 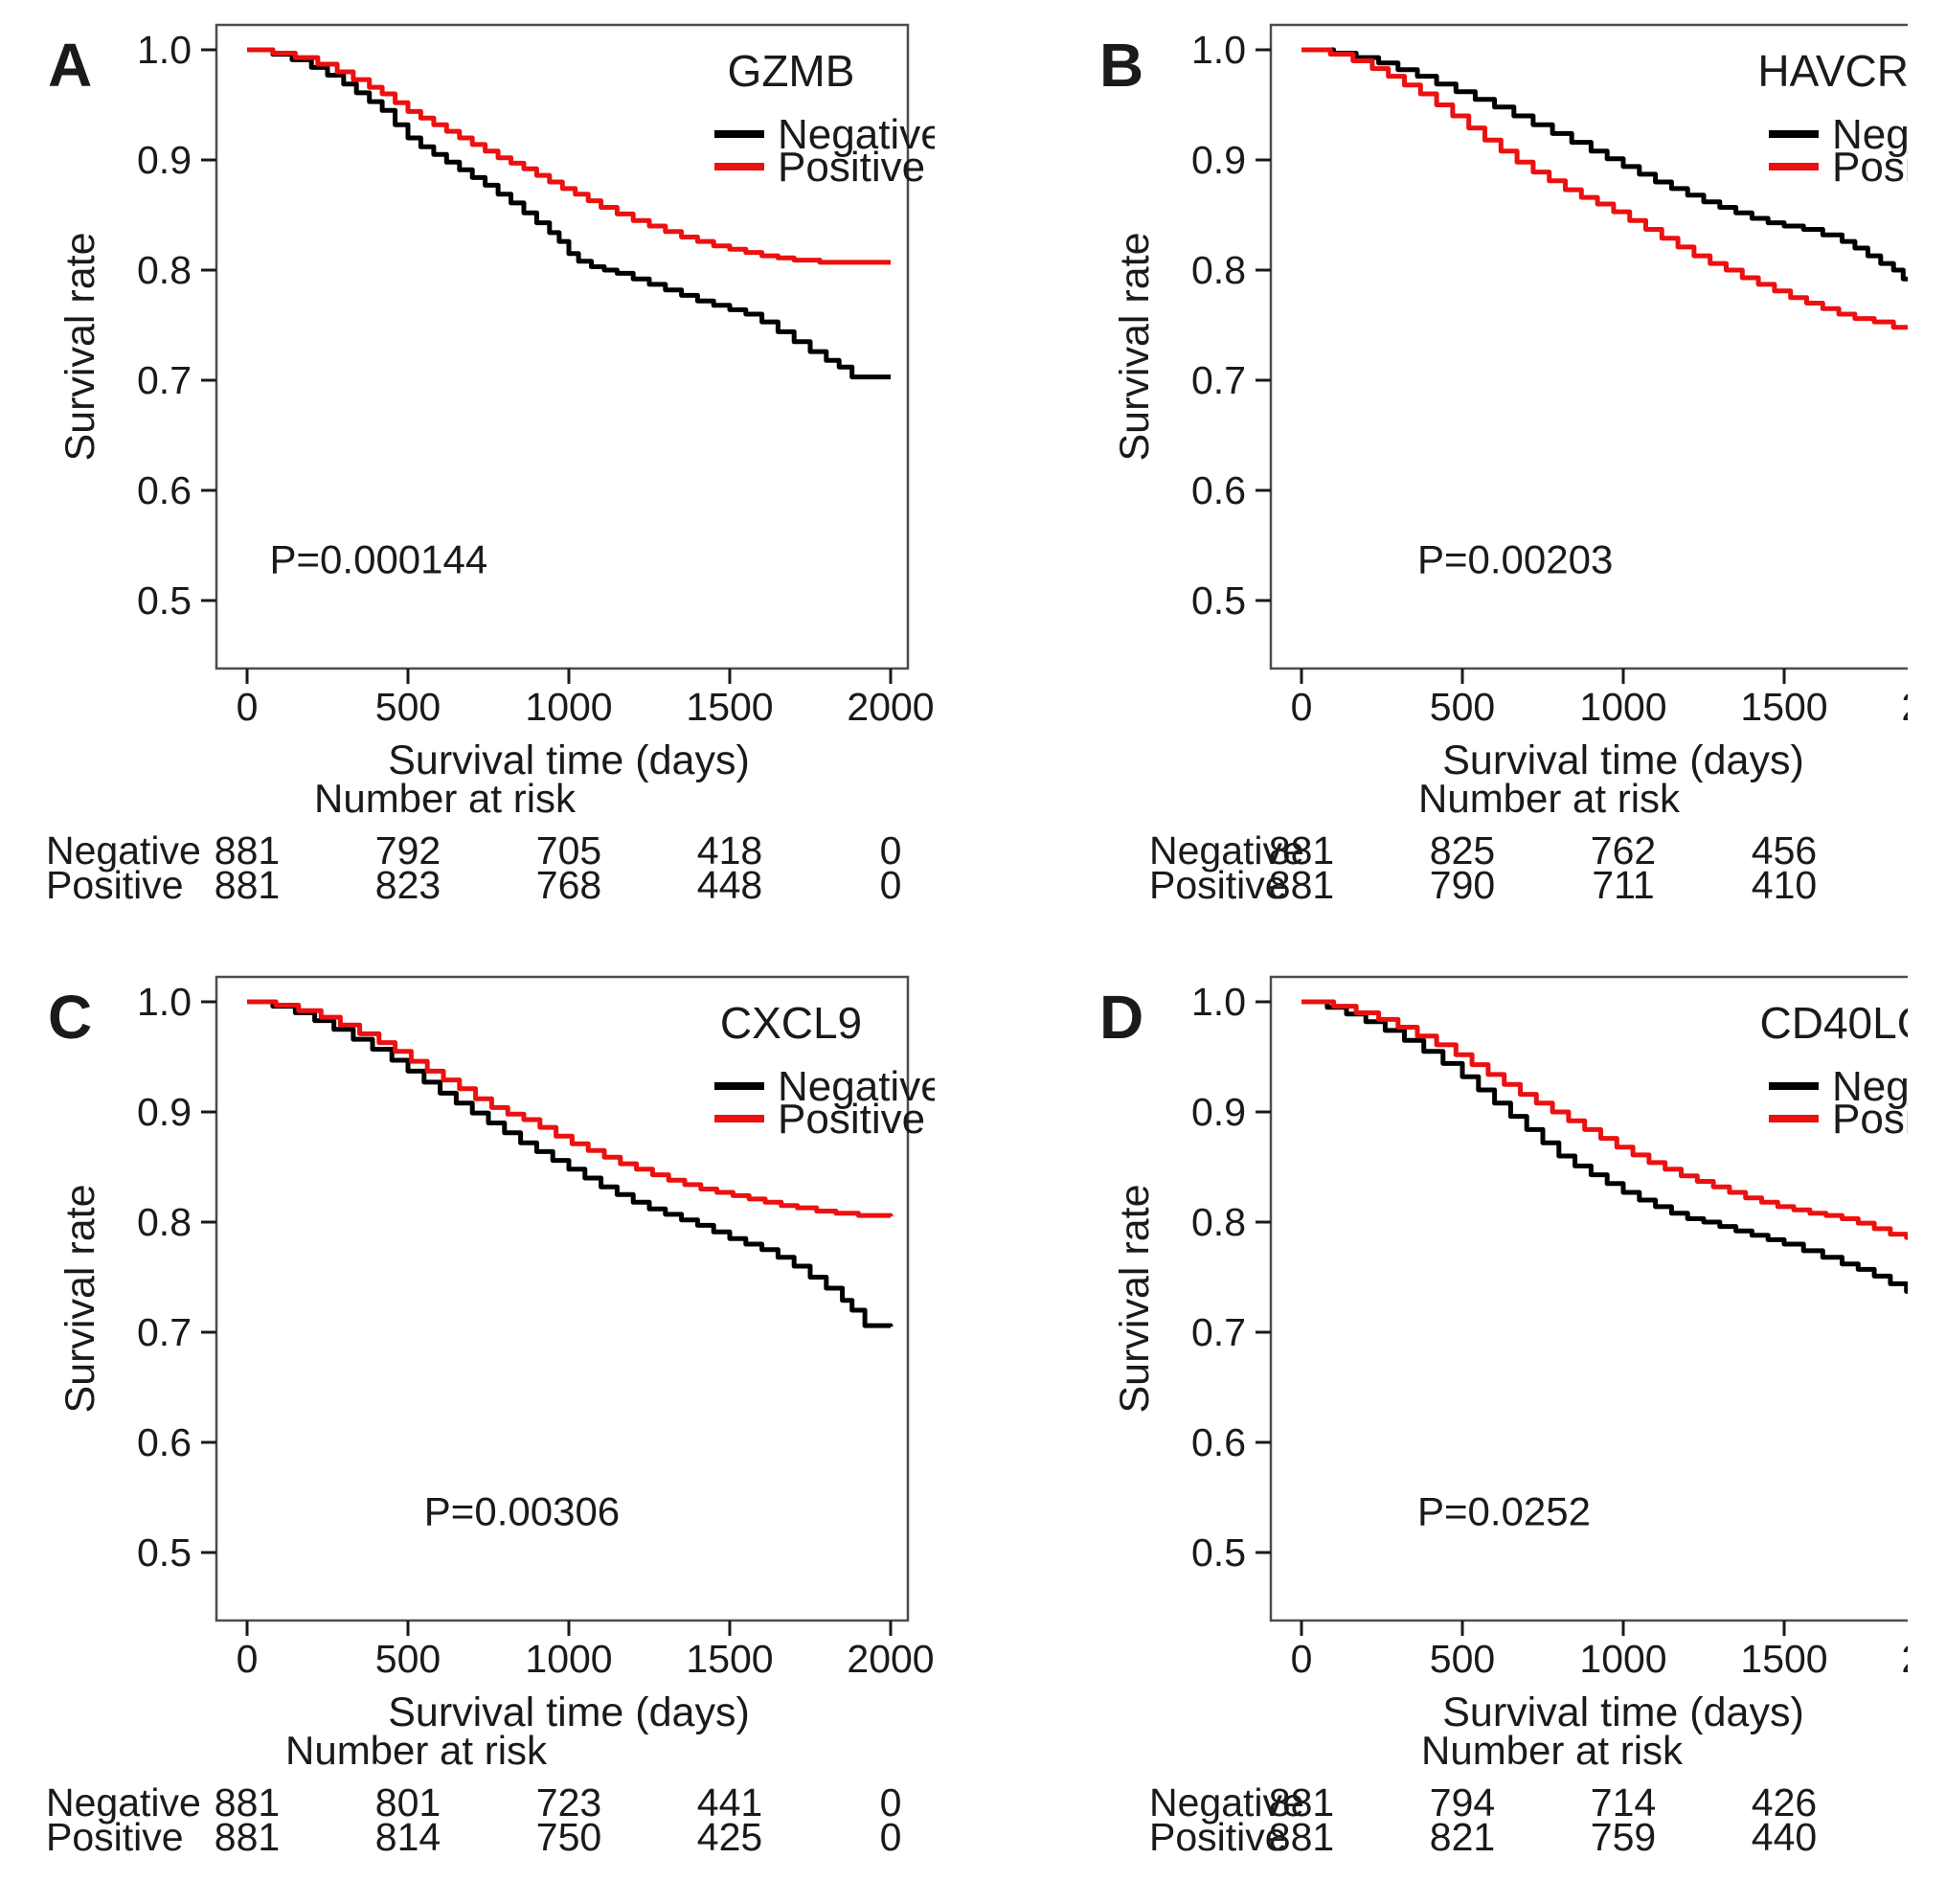 I want to click on gene-title: GZMB, so click(x=791, y=71).